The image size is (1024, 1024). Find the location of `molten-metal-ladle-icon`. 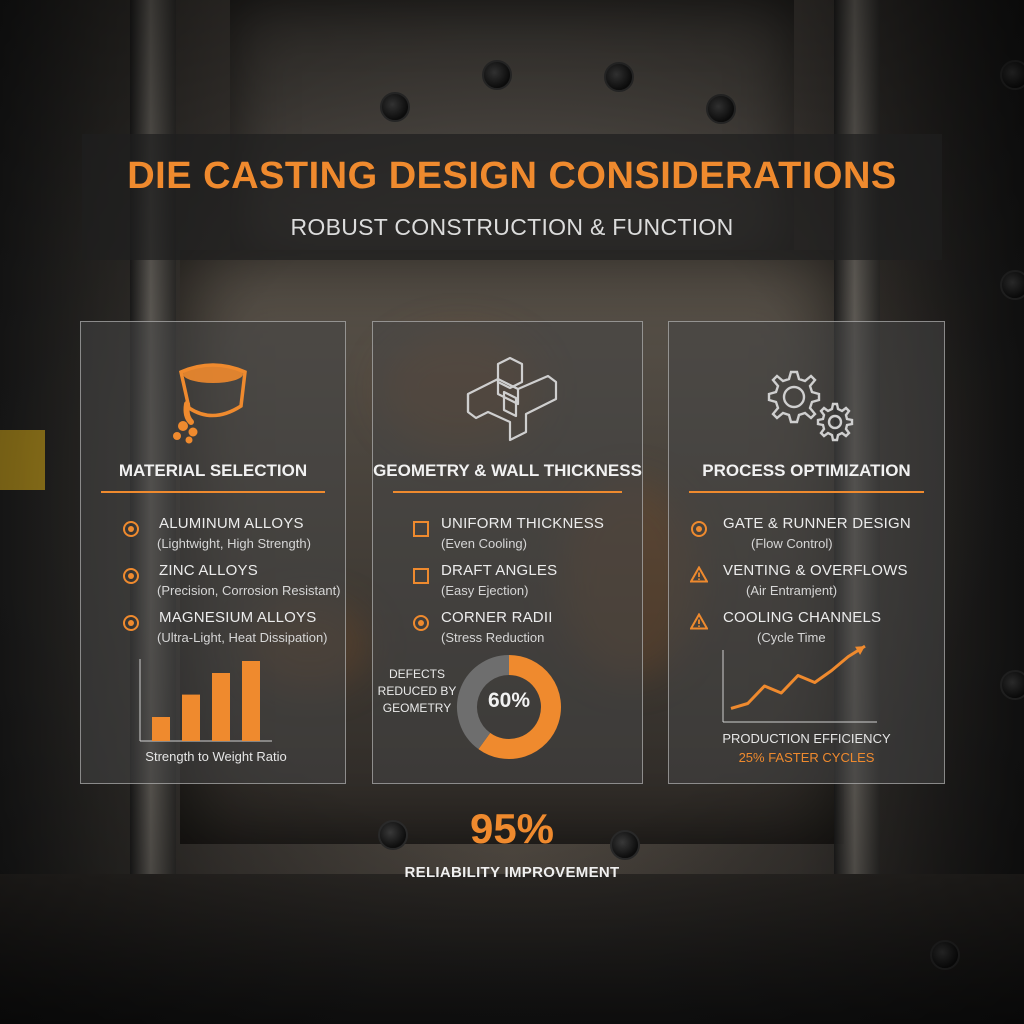

molten-metal-ladle-icon is located at coordinates (213, 401).